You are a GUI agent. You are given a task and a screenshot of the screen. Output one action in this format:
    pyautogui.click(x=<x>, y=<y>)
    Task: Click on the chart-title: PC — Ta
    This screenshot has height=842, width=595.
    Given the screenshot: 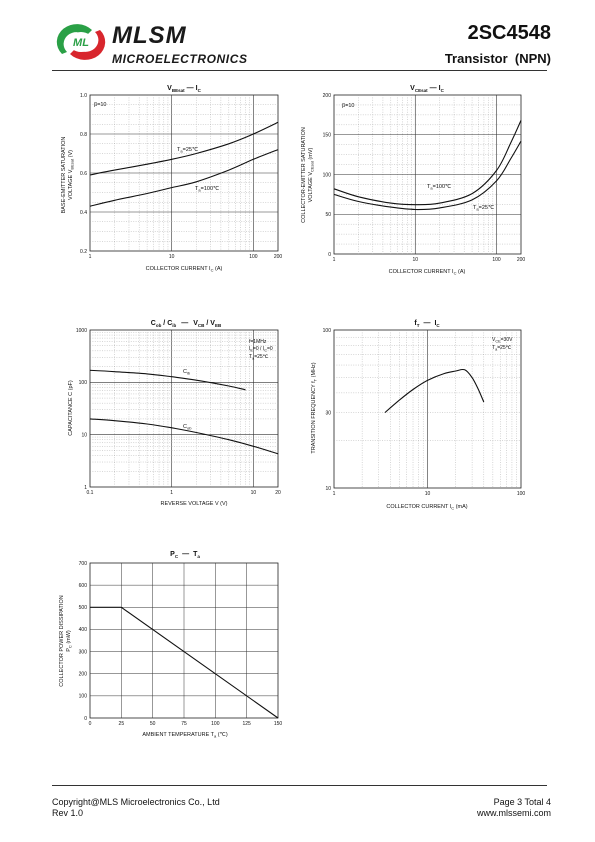 What is the action you would take?
    pyautogui.click(x=185, y=555)
    